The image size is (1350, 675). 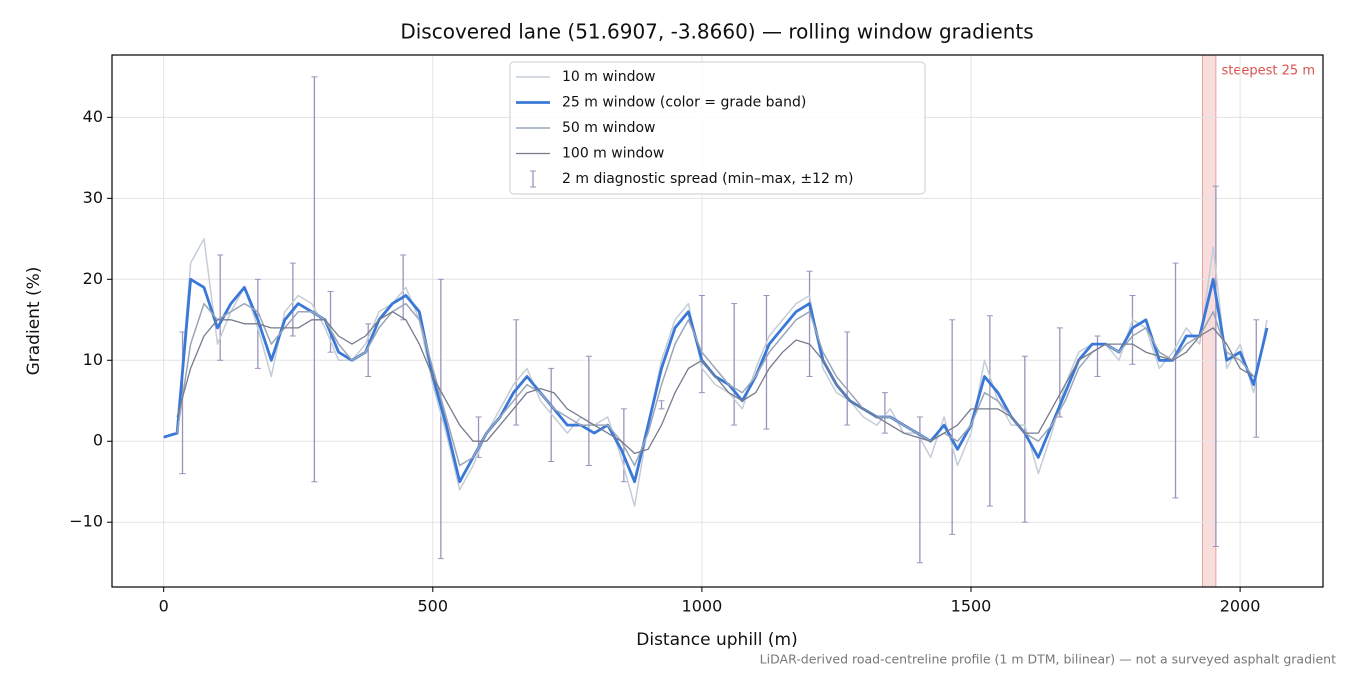 What do you see at coordinates (613, 154) in the screenshot?
I see `legend-label: 100 m window` at bounding box center [613, 154].